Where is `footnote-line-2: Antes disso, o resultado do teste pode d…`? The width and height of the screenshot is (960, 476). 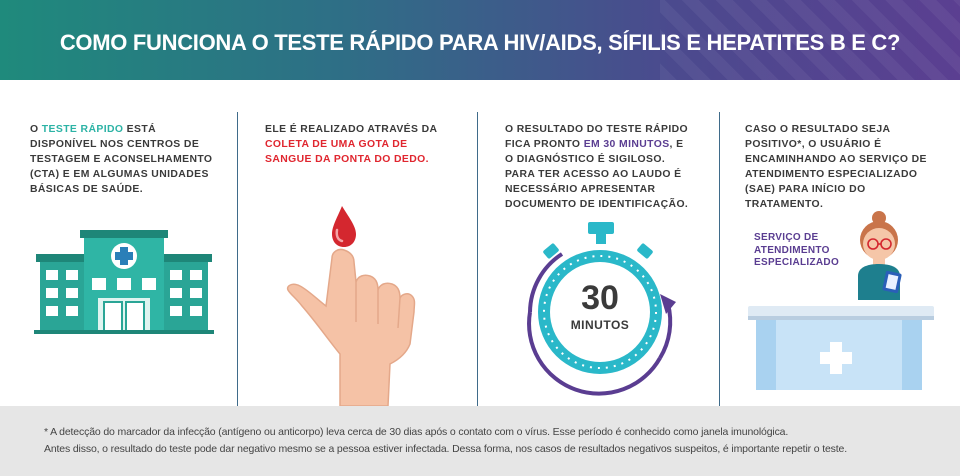 footnote-line-2: Antes disso, o resultado do teste pode d… is located at coordinates (445, 449).